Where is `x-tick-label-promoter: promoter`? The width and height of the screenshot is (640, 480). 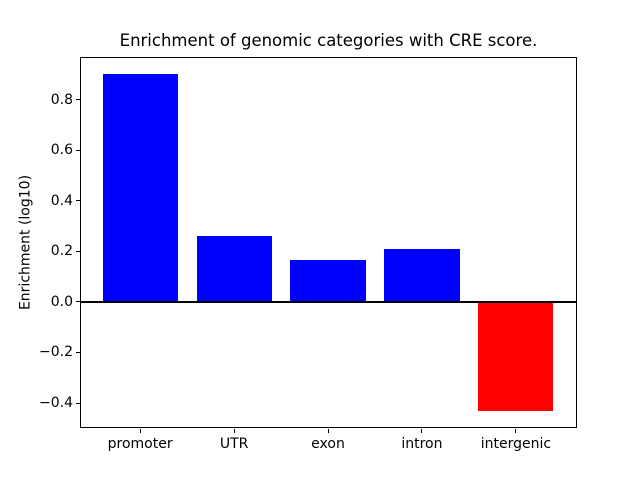 x-tick-label-promoter: promoter is located at coordinates (140, 443).